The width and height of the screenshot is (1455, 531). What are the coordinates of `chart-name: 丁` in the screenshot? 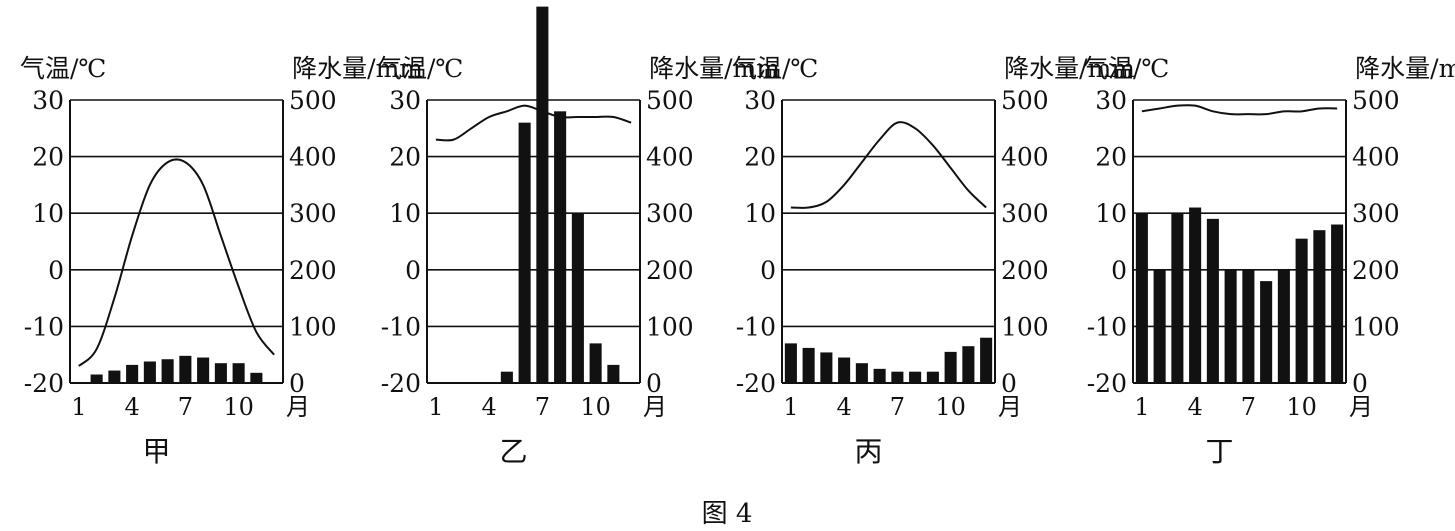 It's located at (1219, 451).